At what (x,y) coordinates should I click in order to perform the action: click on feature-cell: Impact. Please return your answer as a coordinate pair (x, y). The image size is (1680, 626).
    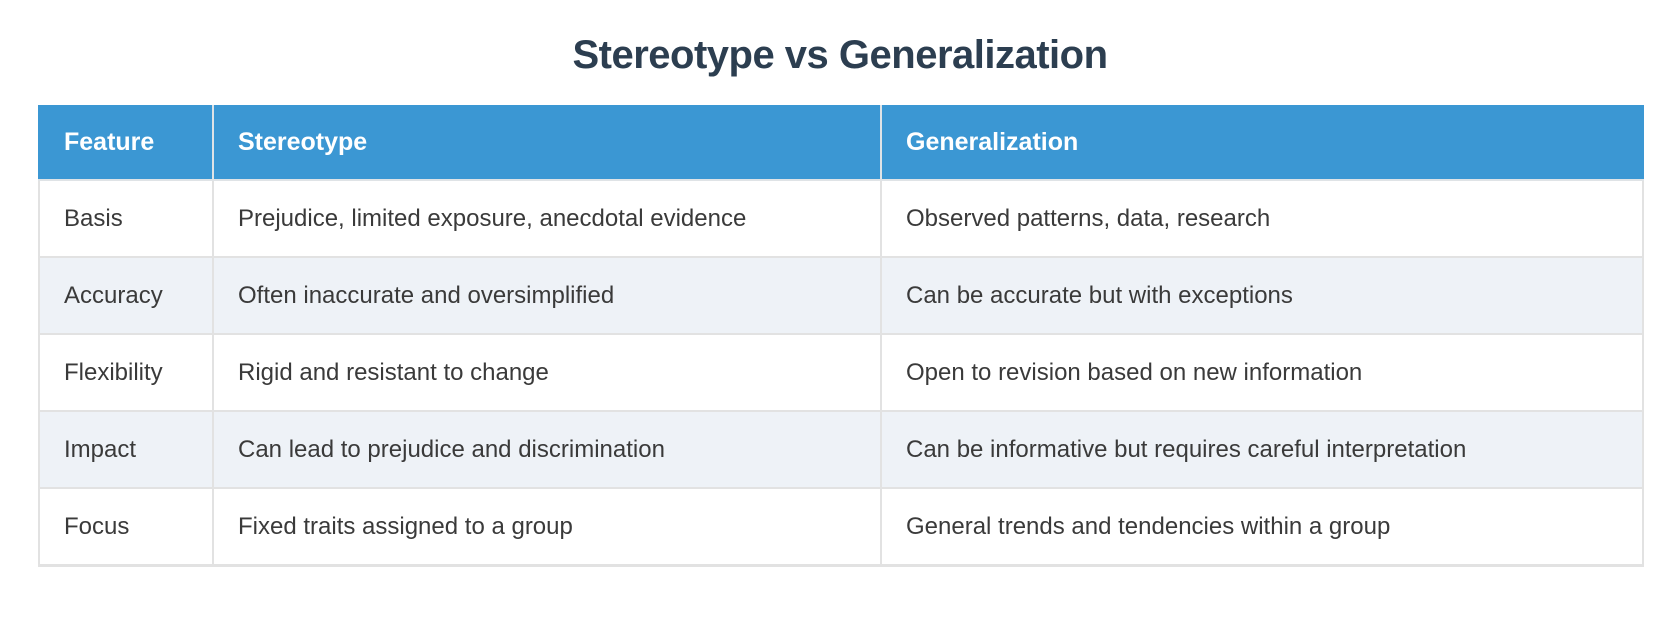
    Looking at the image, I should click on (126, 449).